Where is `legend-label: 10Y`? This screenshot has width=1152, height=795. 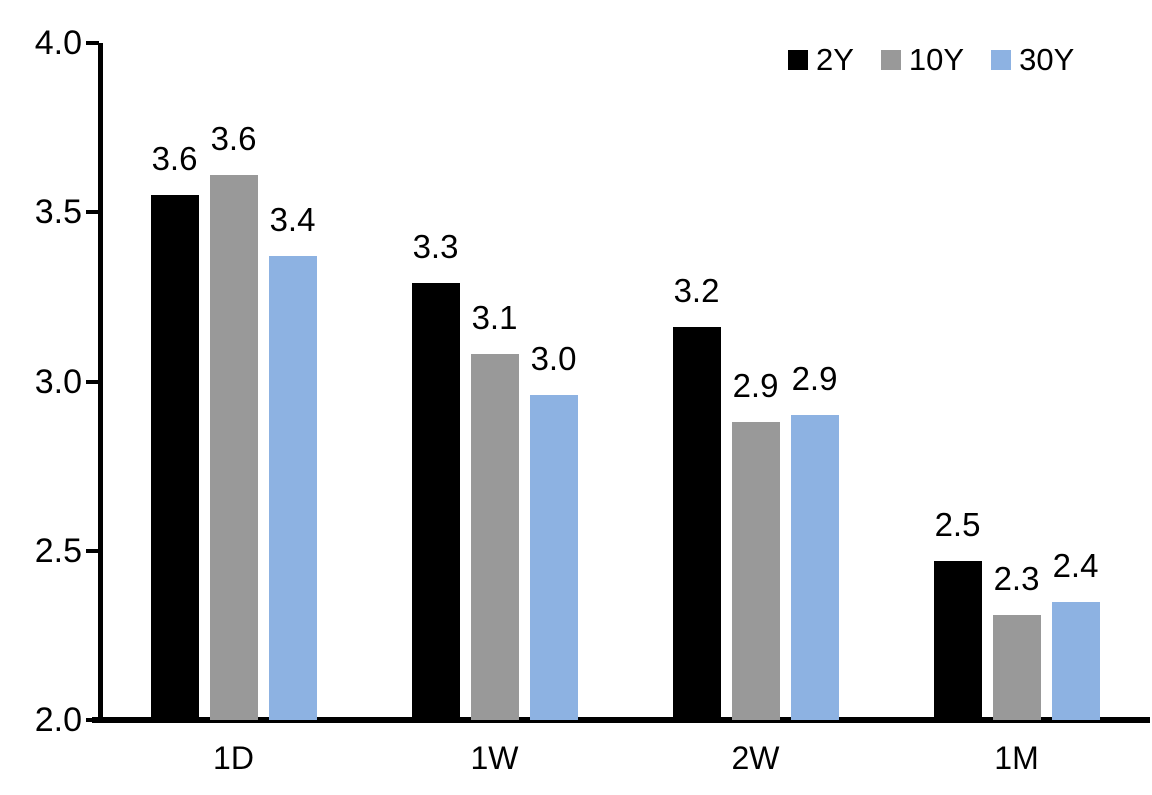
legend-label: 10Y is located at coordinates (936, 59).